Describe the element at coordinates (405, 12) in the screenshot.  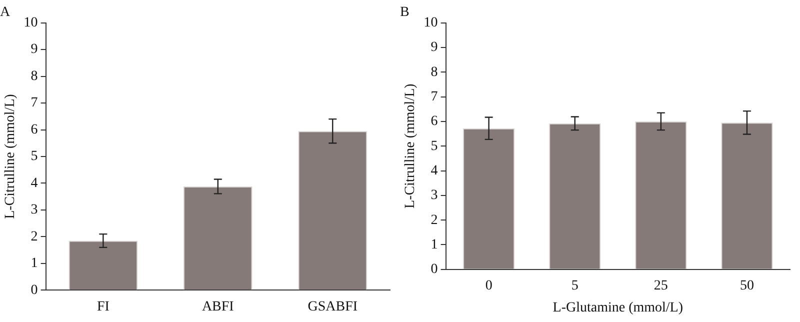
I see `chart-title: B` at that location.